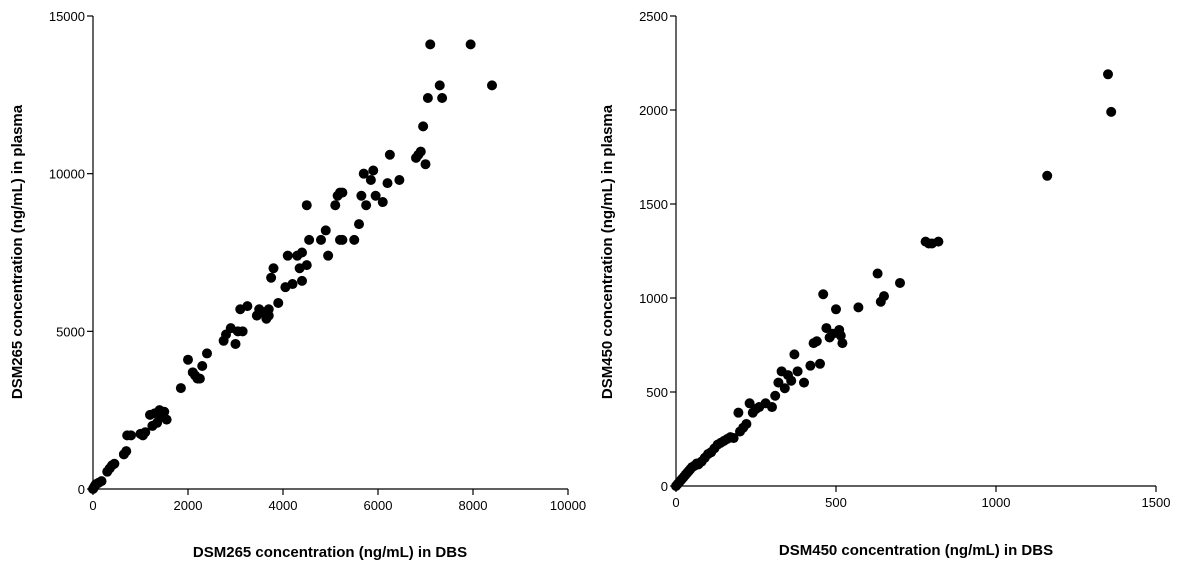 The height and width of the screenshot is (567, 1179). What do you see at coordinates (568, 505) in the screenshot?
I see `x-tick-label: 10000` at bounding box center [568, 505].